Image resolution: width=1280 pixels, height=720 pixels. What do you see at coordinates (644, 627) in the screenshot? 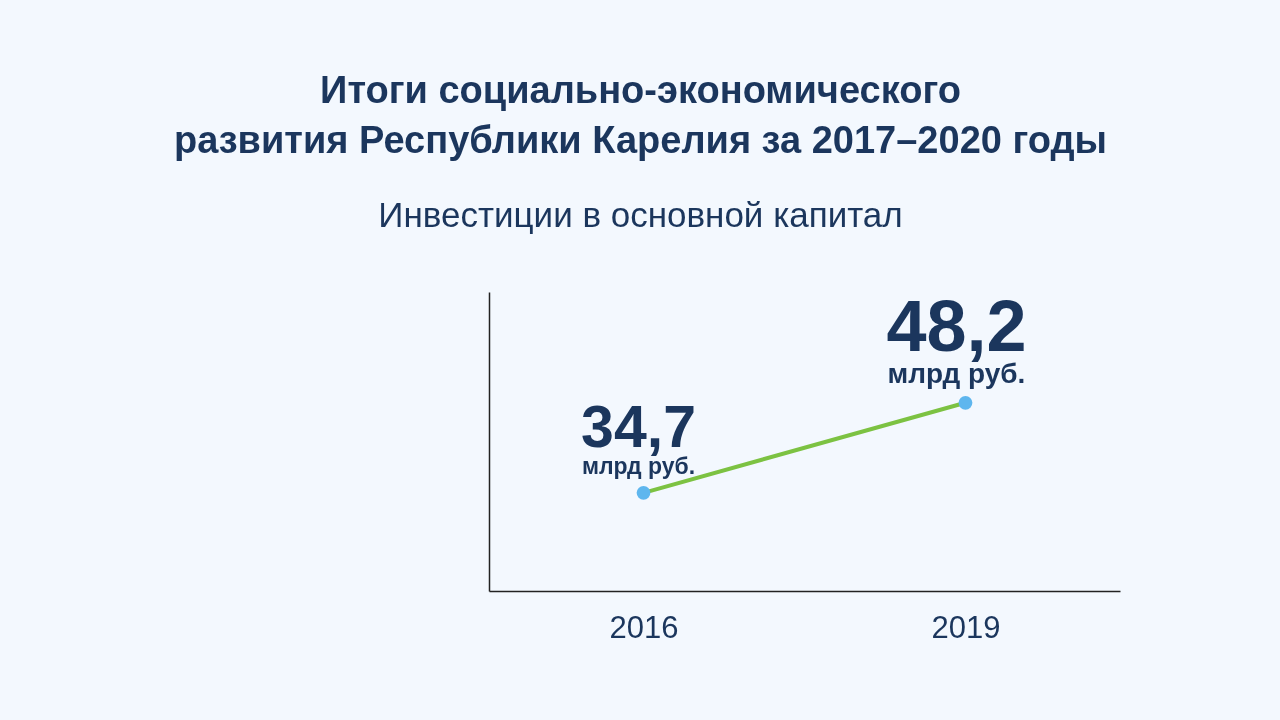
I see `x-tick-label: 2016` at bounding box center [644, 627].